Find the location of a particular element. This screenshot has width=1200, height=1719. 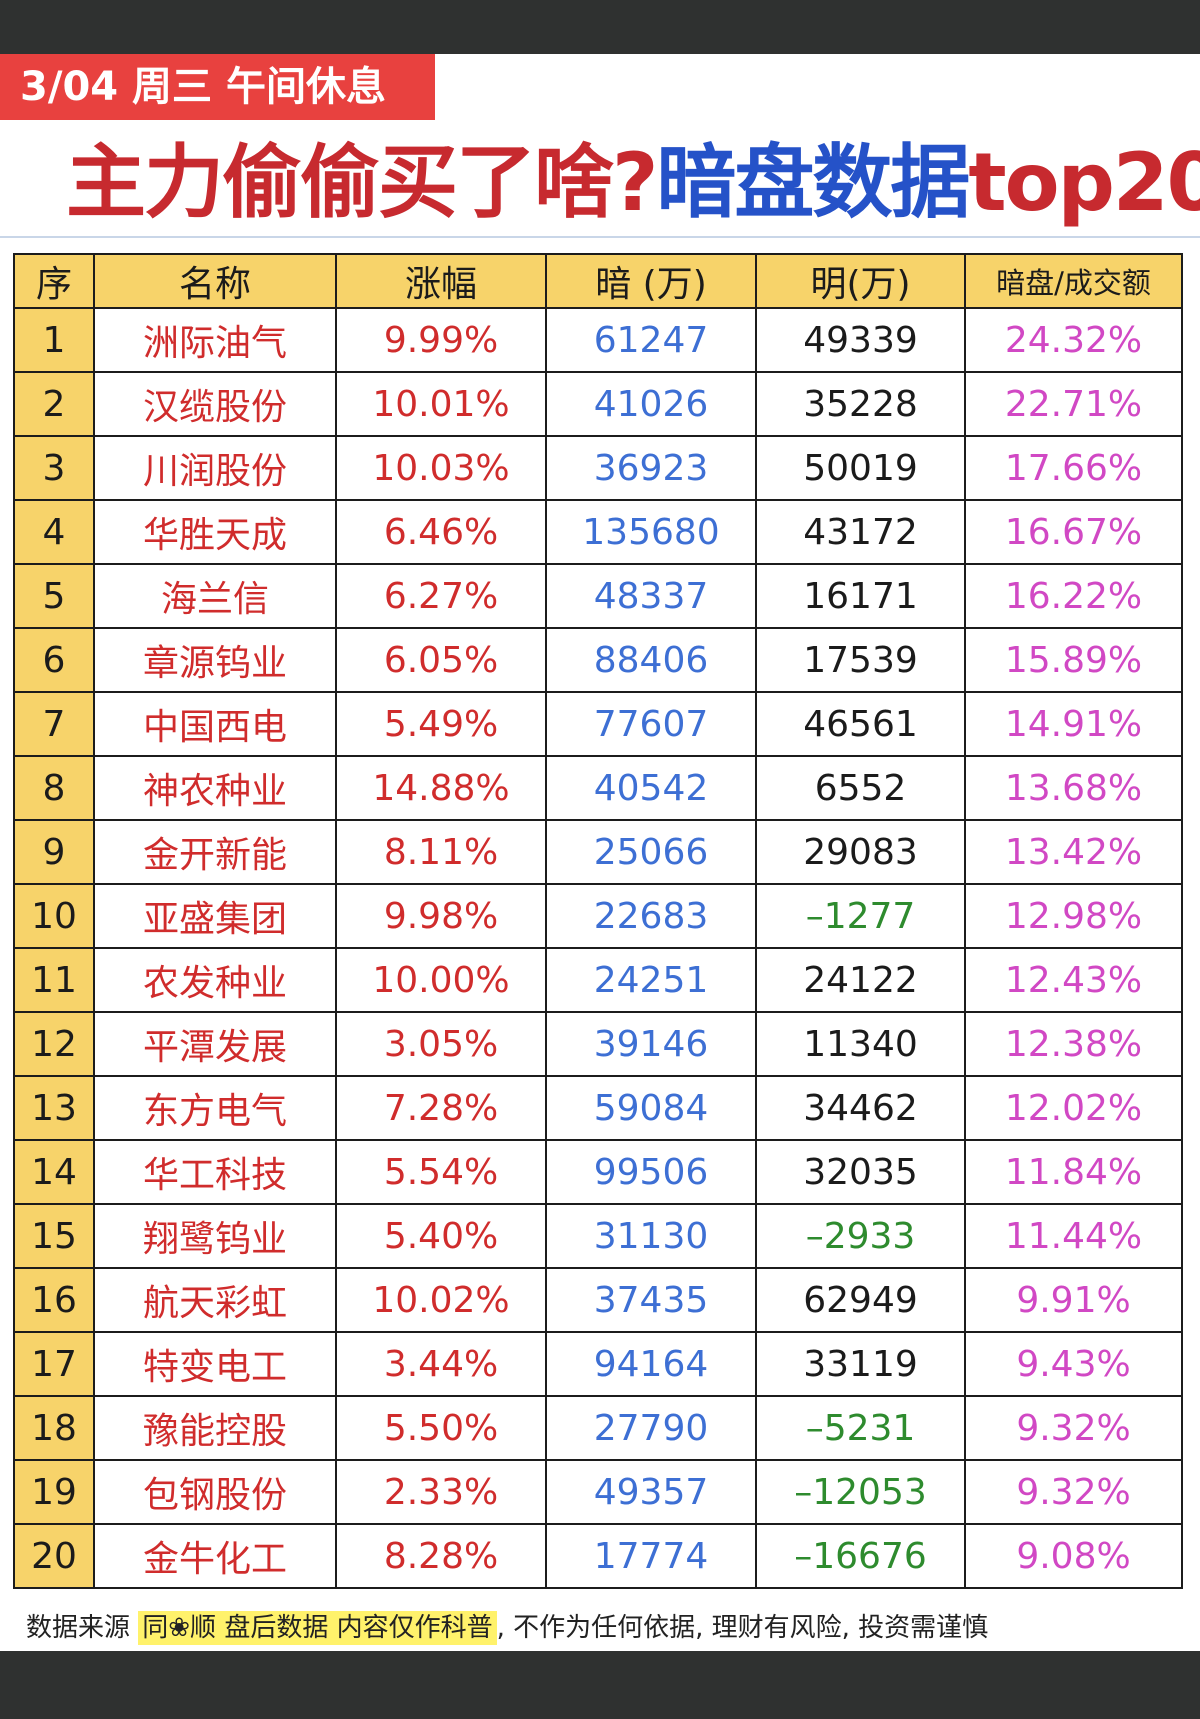

row-index: 17 is located at coordinates (54, 1364).